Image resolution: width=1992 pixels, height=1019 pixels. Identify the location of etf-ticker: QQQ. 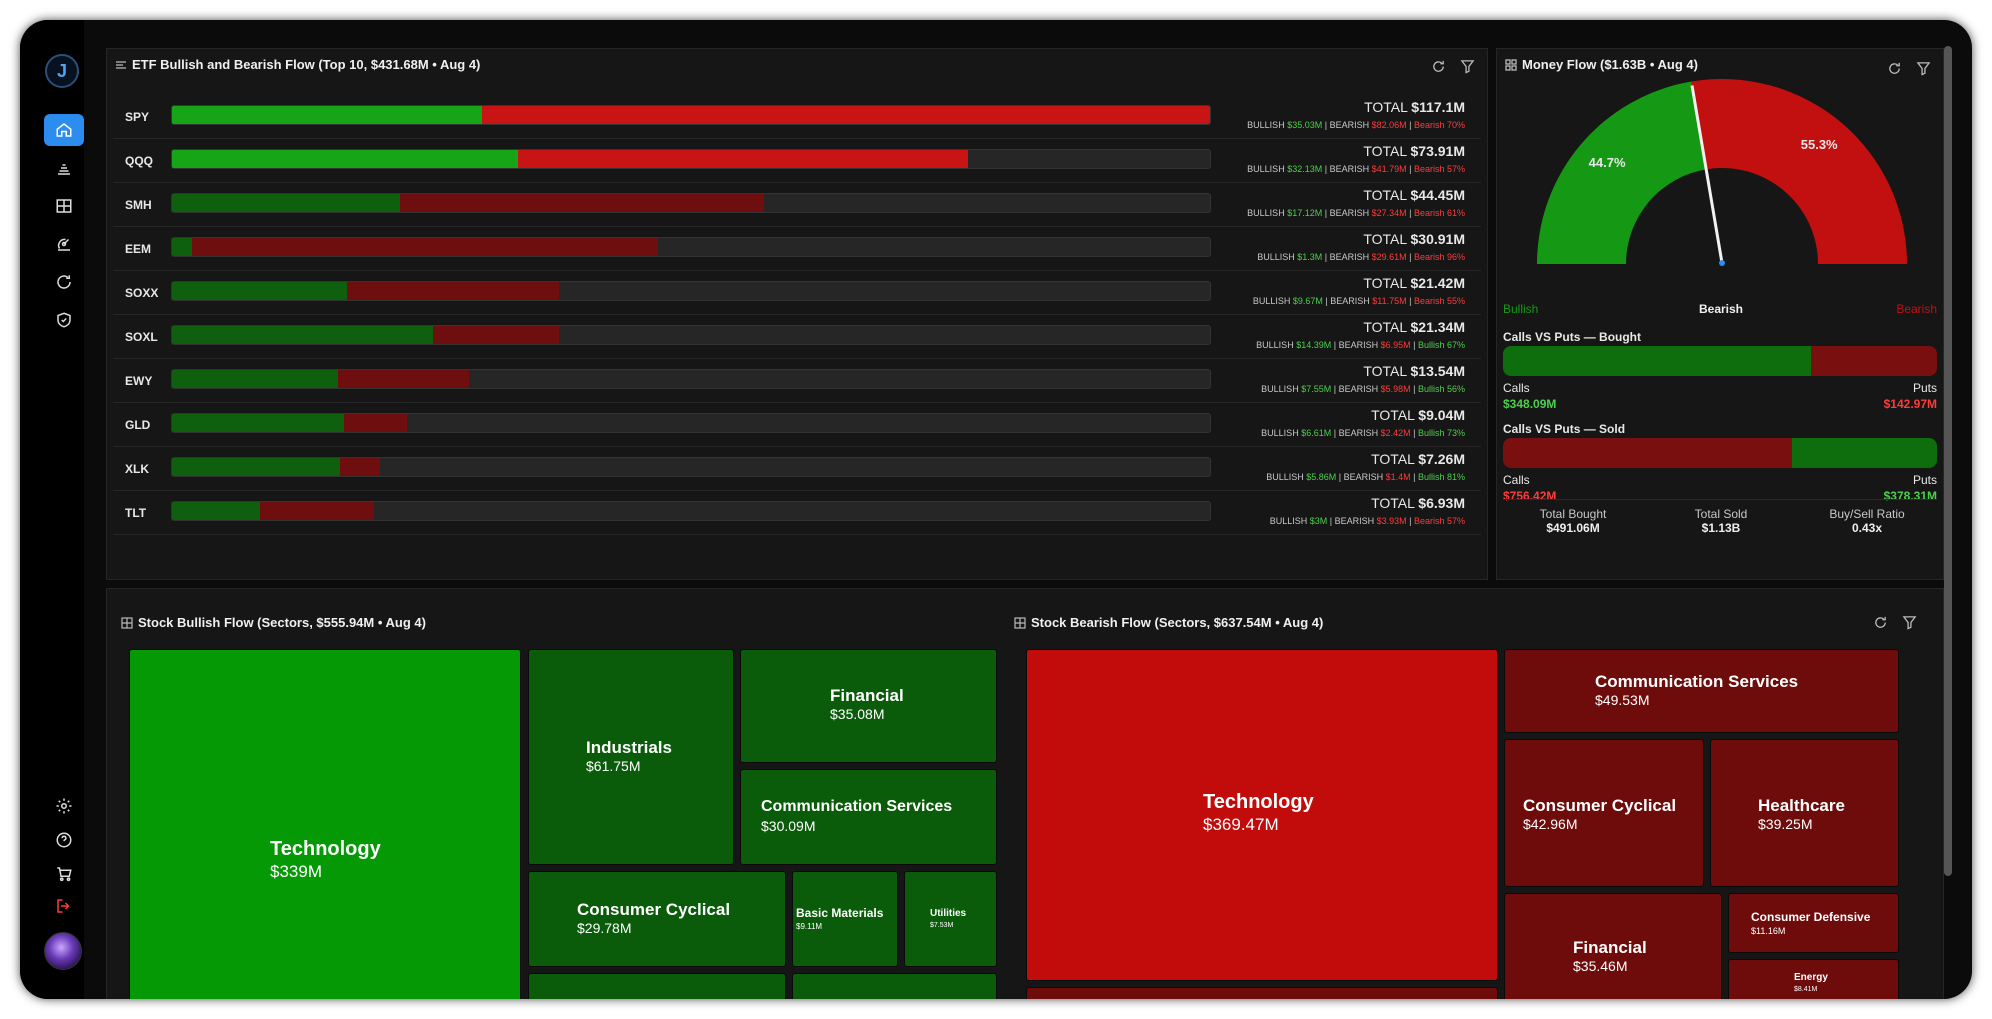
(139, 161).